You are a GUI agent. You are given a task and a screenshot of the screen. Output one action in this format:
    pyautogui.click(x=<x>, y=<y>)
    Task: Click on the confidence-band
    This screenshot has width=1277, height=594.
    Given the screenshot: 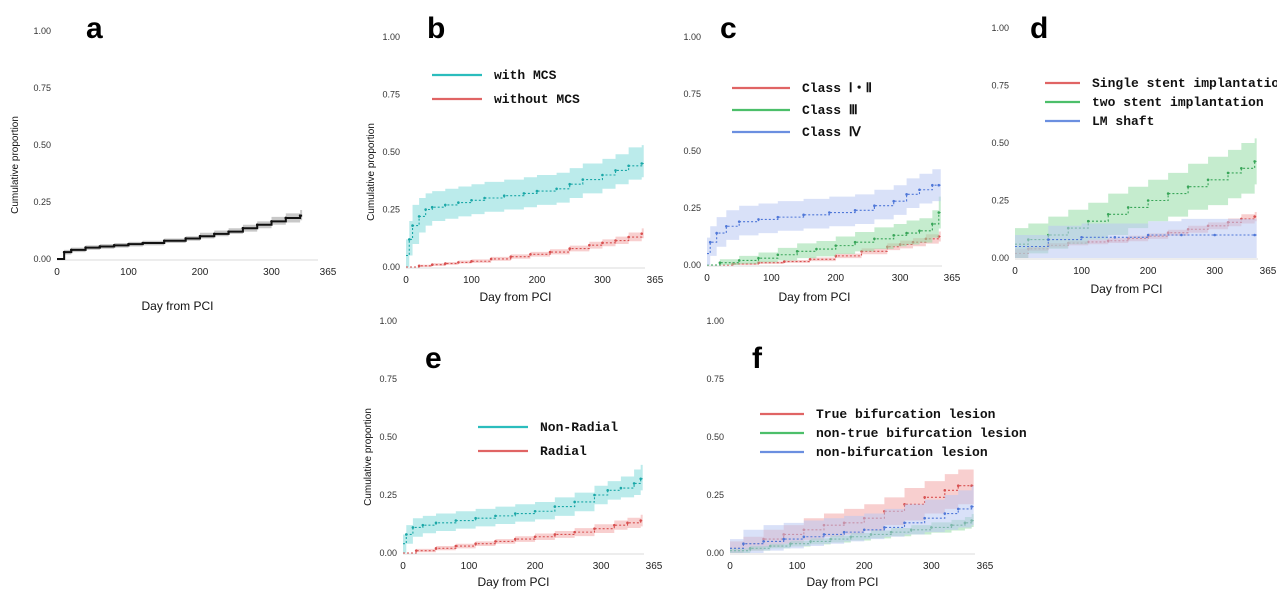 What is the action you would take?
    pyautogui.click(x=523, y=508)
    